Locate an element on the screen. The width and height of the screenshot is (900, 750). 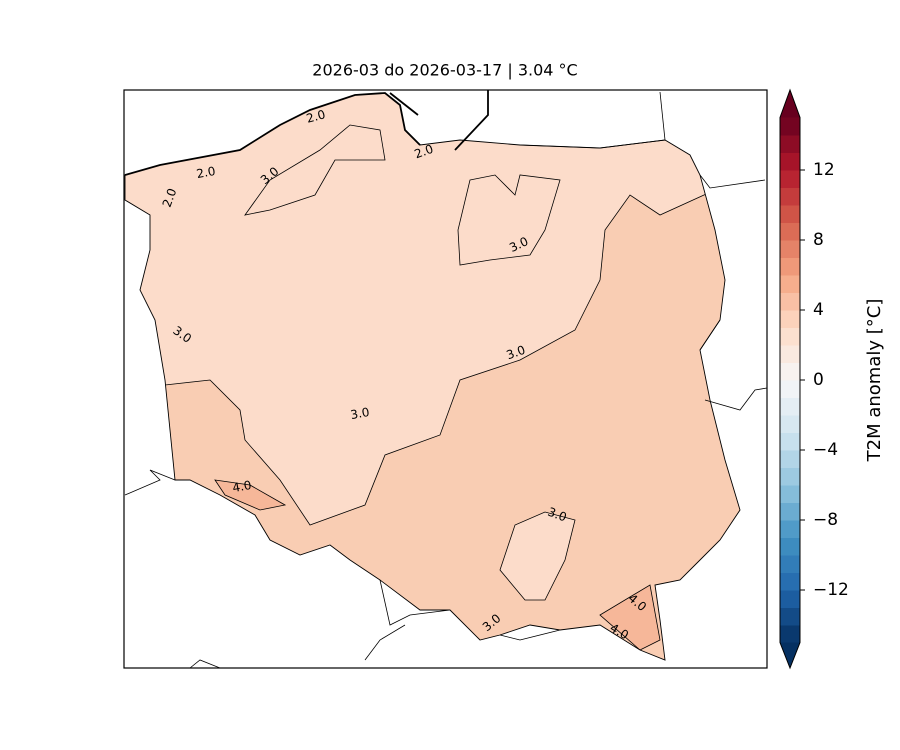
colorbar-tick-label: −4 is located at coordinates (825, 450).